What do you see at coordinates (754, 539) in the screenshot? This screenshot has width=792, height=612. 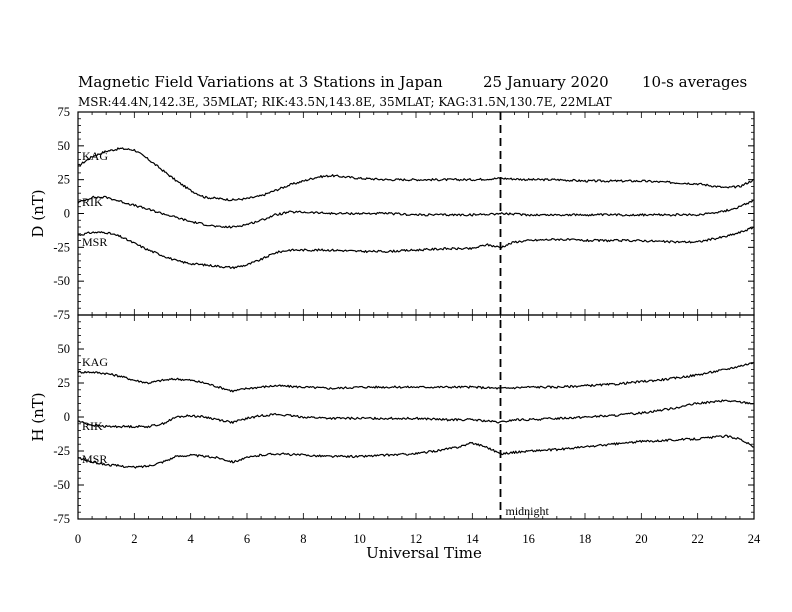 I see `x-tick-label: 24` at bounding box center [754, 539].